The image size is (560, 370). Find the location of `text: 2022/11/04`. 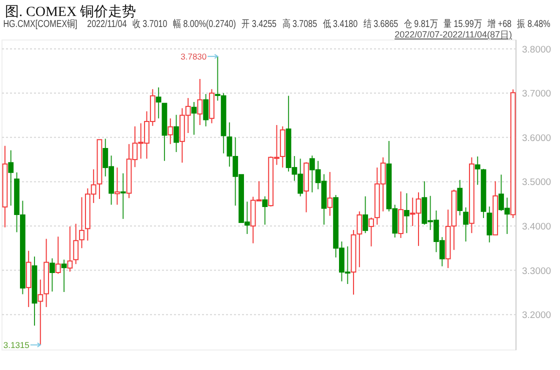

text: 2022/11/04 is located at coordinates (107, 24).